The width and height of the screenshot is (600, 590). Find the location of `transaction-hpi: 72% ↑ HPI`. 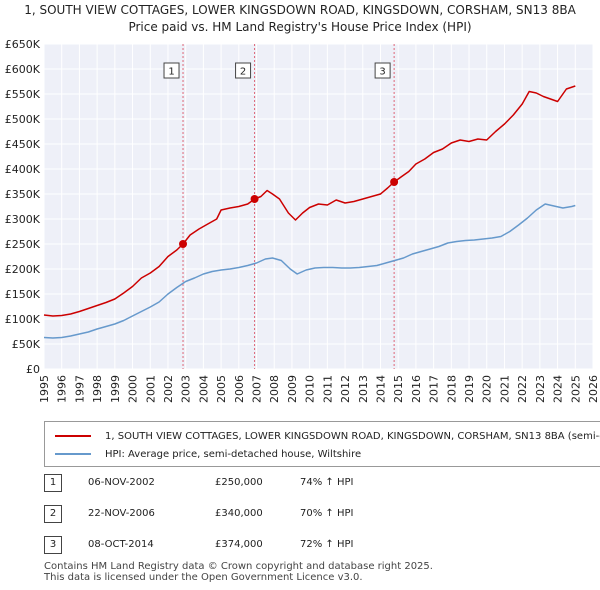

transaction-hpi: 72% ↑ HPI is located at coordinates (327, 544).